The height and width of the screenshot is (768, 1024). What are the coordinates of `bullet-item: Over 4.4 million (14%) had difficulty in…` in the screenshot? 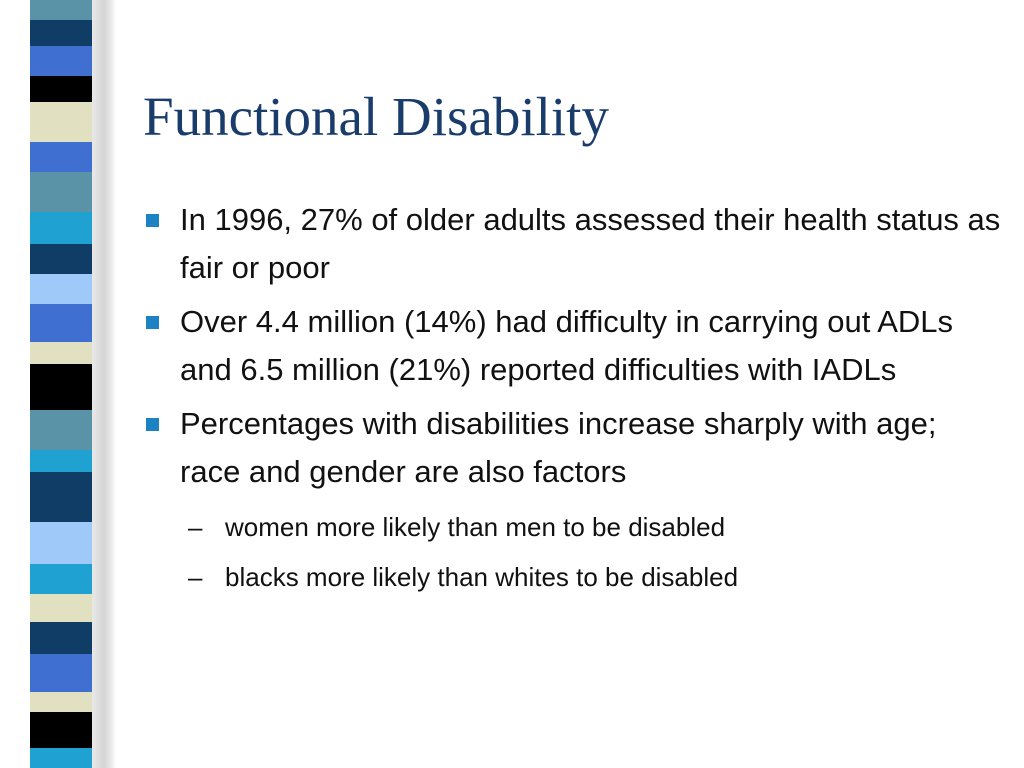 It's located at (573, 346).